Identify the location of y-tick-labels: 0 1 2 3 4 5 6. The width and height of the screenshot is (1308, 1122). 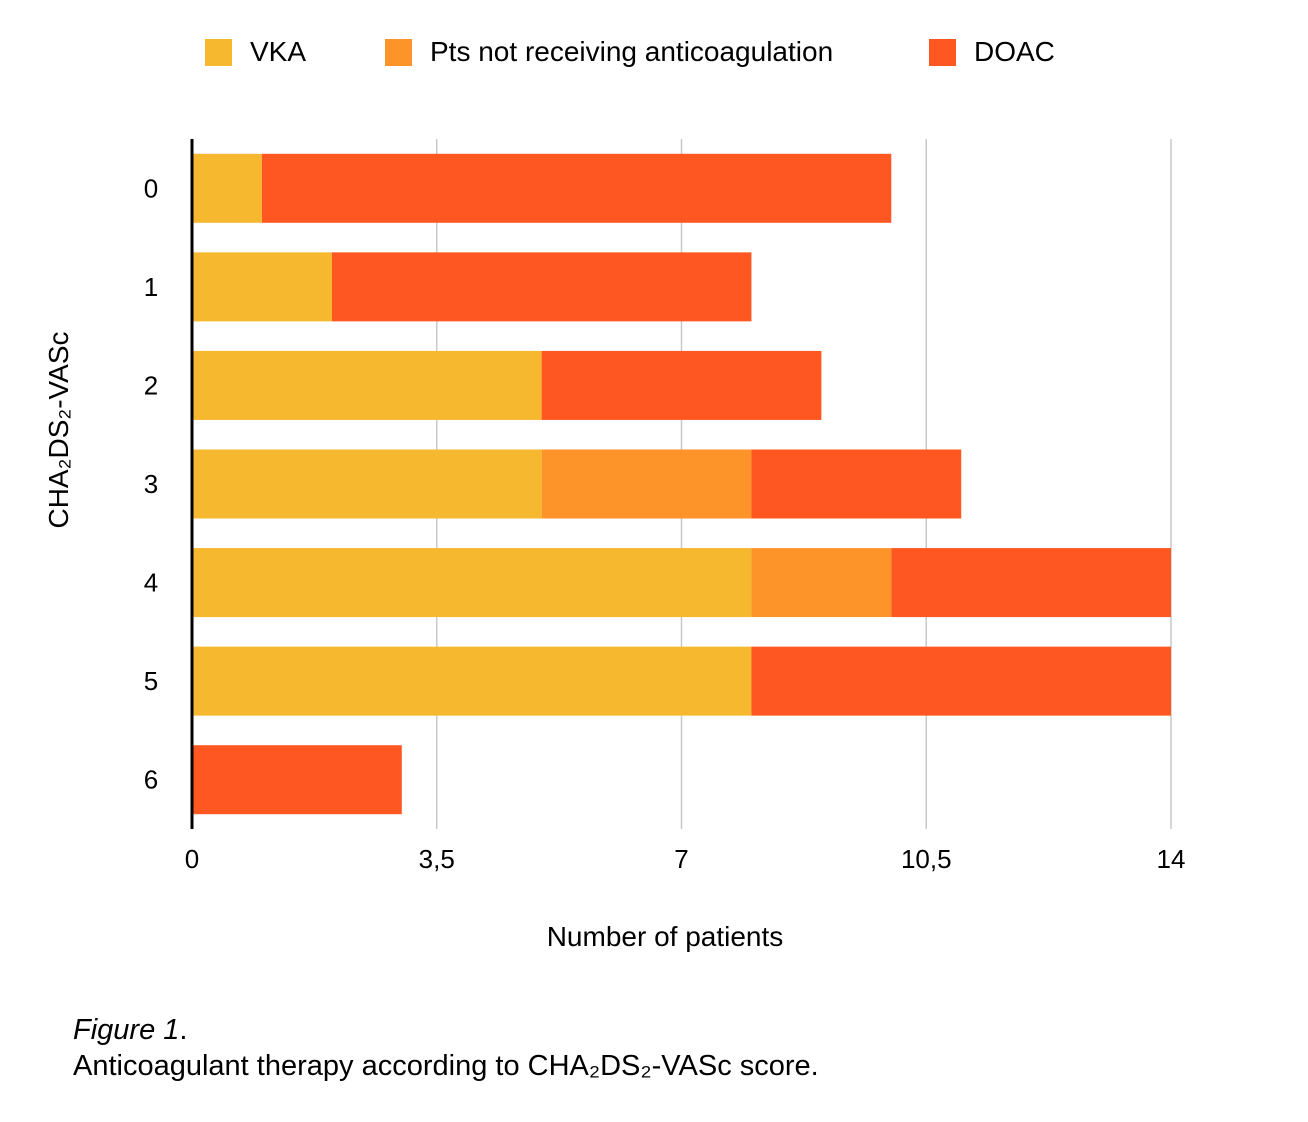
(151, 483).